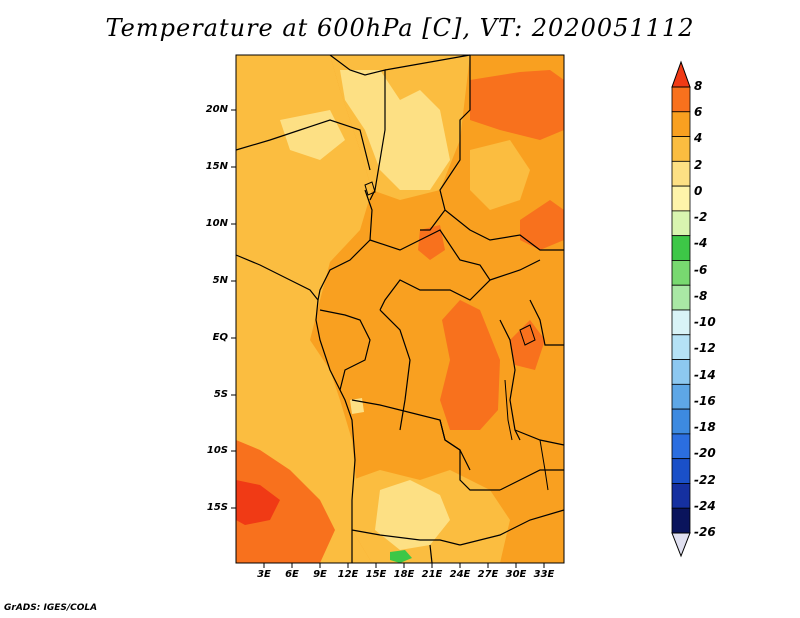 The width and height of the screenshot is (800, 618). What do you see at coordinates (412, 515) in the screenshot?
I see `region-yellow-south` at bounding box center [412, 515].